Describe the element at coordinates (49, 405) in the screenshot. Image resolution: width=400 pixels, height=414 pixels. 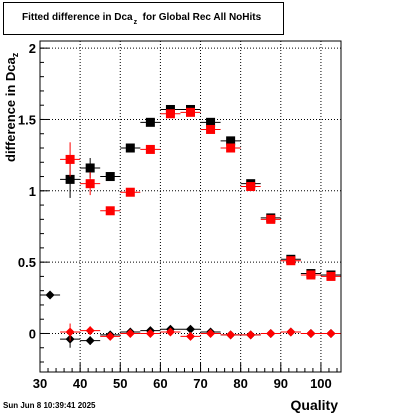
I see `datestamp: Sun Jun 8 10:39:41 2025` at that location.